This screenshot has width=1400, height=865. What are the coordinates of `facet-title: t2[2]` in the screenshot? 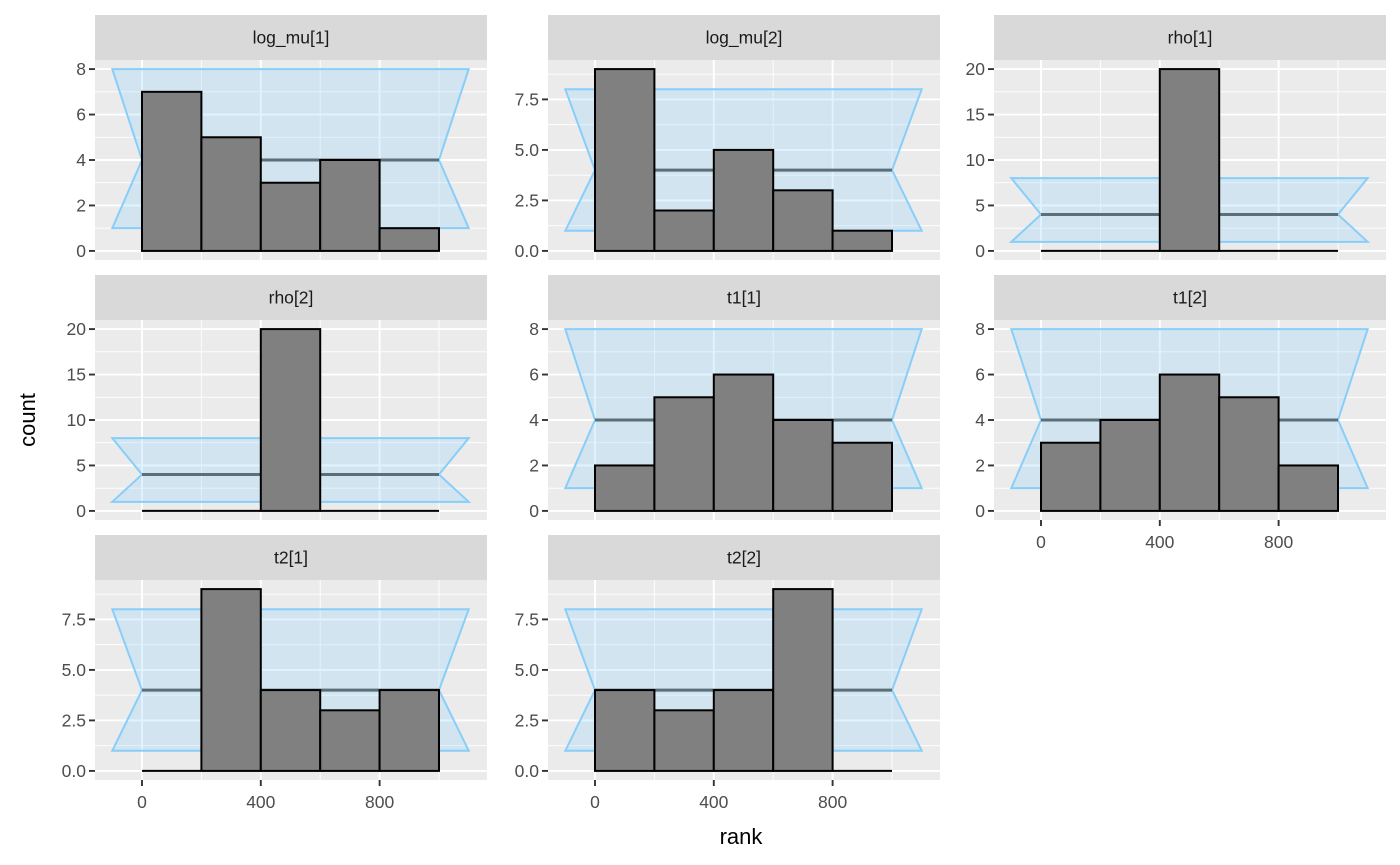 It's located at (744, 558).